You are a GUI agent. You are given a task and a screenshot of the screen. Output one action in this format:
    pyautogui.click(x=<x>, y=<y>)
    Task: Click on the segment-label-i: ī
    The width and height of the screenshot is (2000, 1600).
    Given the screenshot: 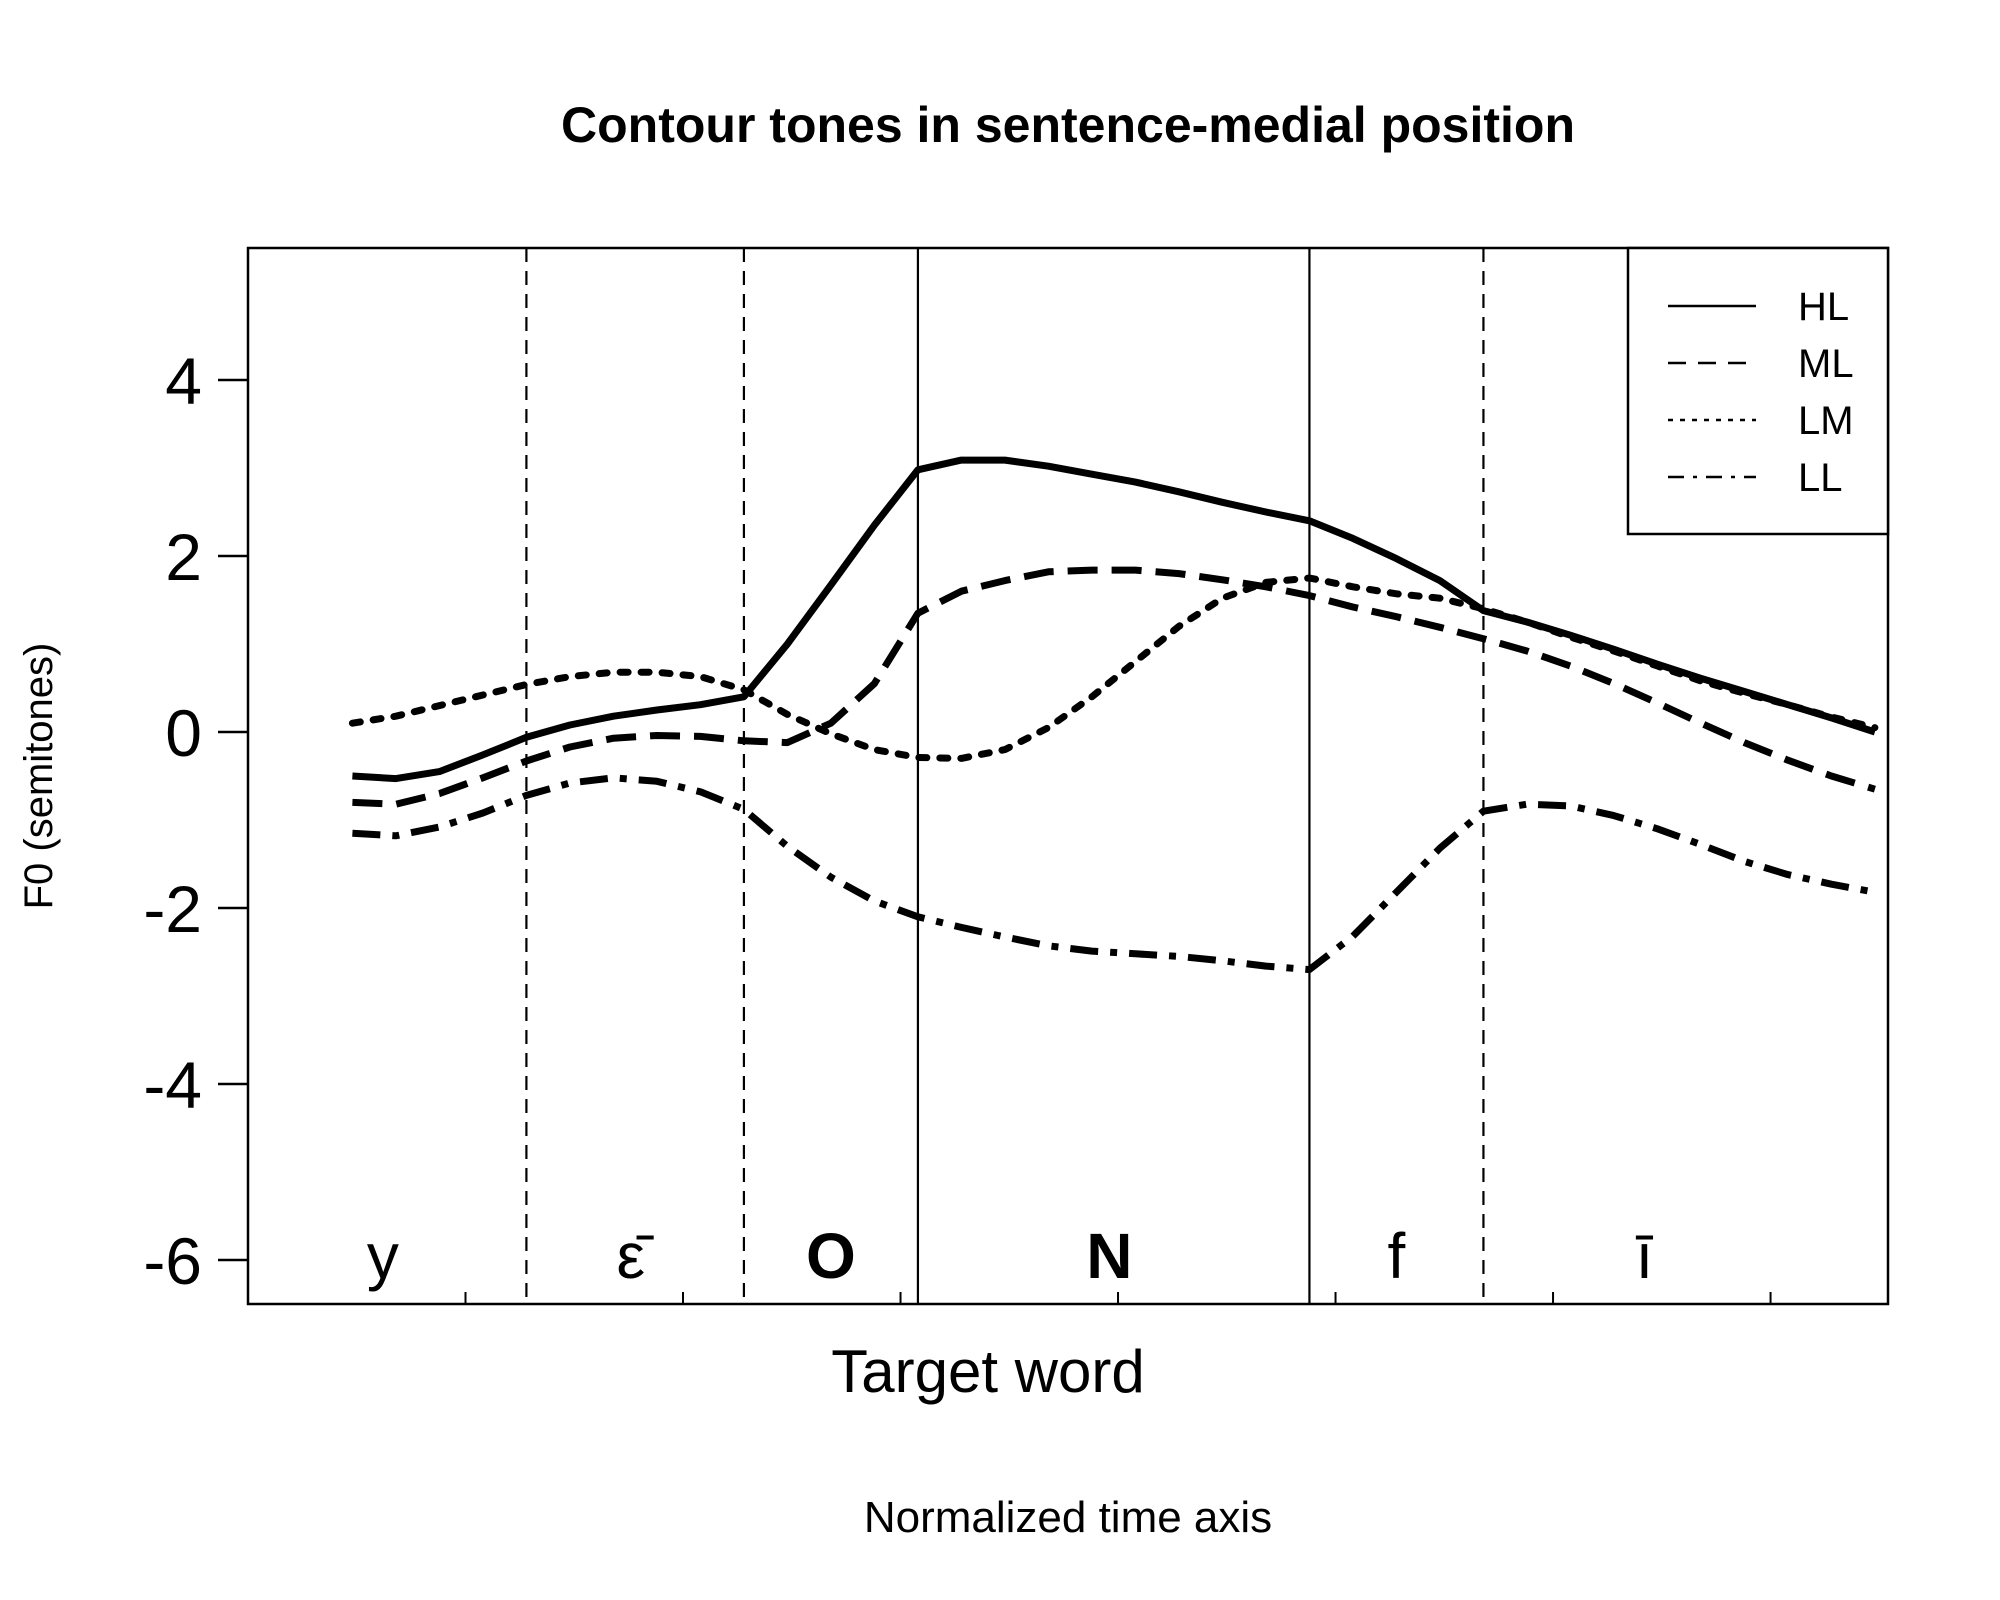 What is the action you would take?
    pyautogui.click(x=1645, y=1256)
    